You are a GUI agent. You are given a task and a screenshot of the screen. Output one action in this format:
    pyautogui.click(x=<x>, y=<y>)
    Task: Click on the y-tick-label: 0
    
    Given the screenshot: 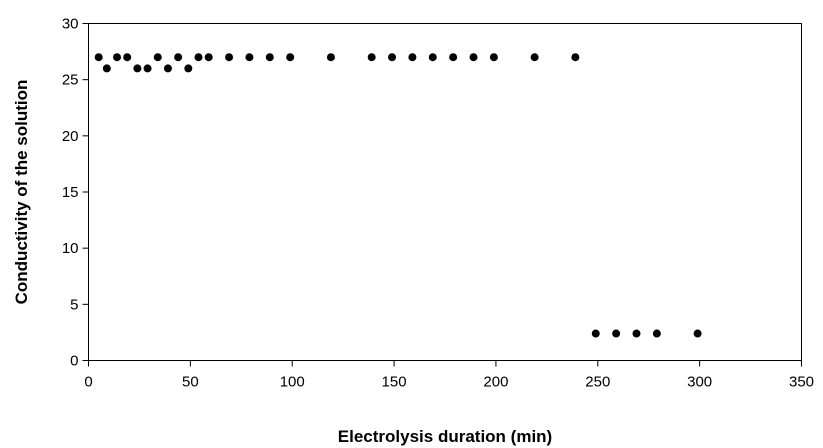 What is the action you would take?
    pyautogui.click(x=74, y=361)
    